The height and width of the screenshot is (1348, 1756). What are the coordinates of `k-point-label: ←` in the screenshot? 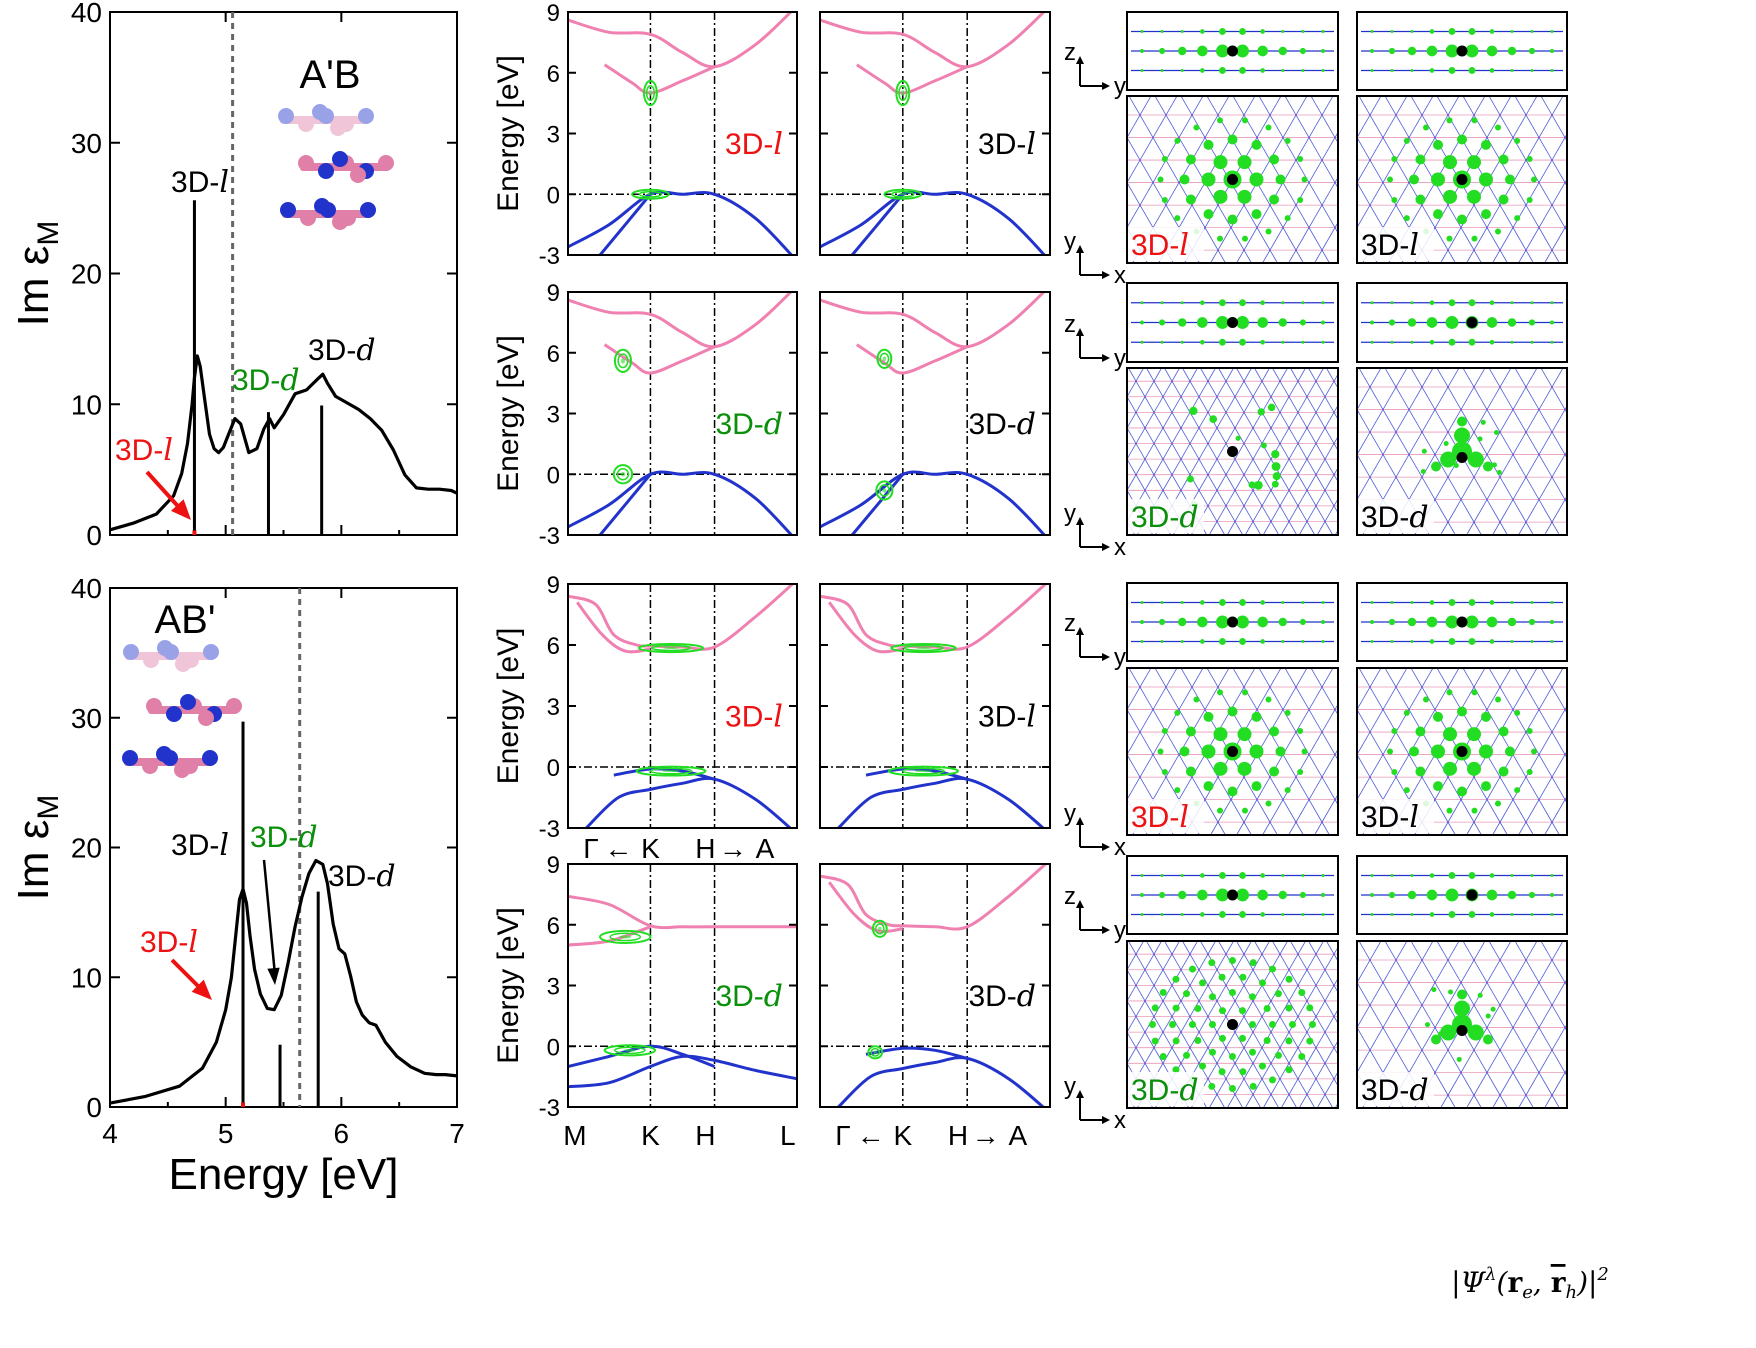 It's located at (871, 1135).